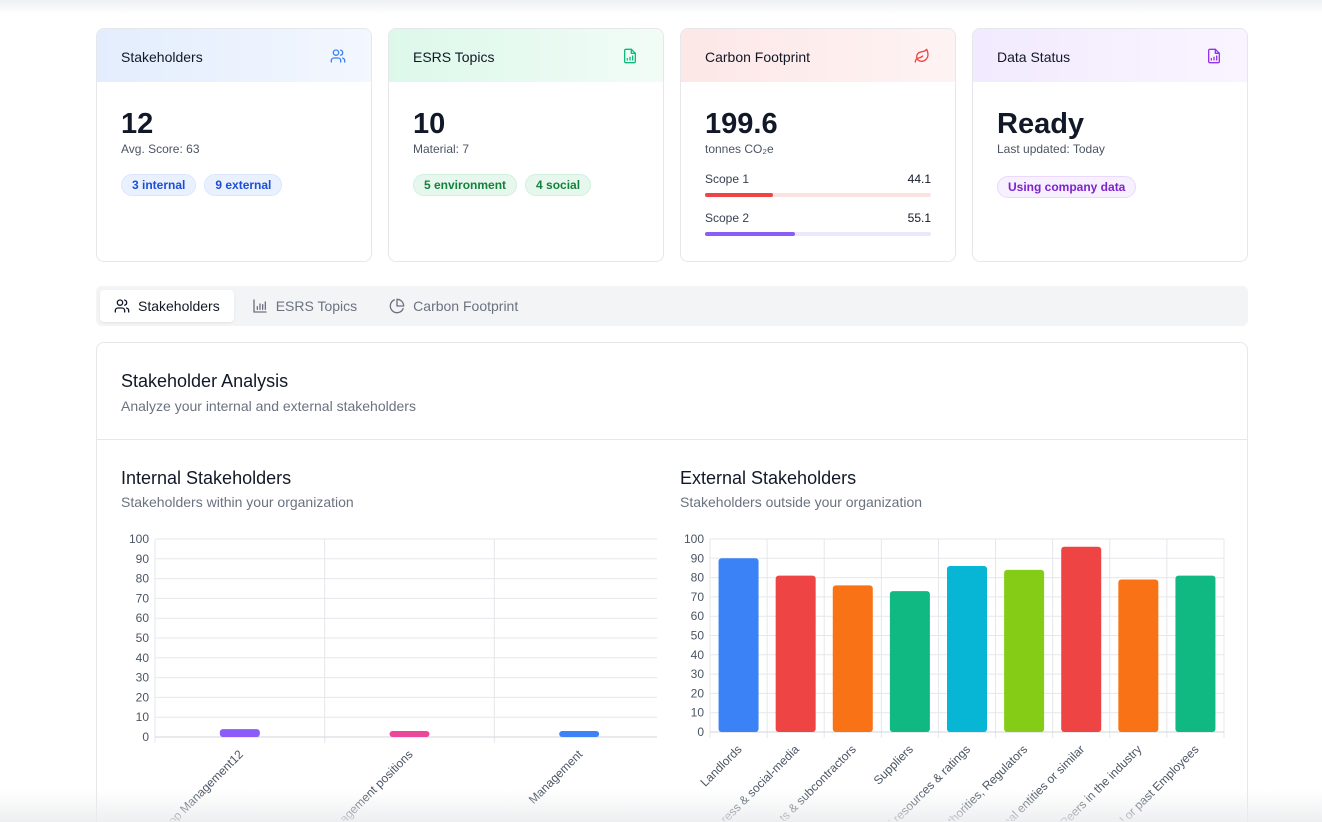 The image size is (1322, 822). Describe the element at coordinates (397, 306) in the screenshot. I see `pie-chart-icon` at that location.